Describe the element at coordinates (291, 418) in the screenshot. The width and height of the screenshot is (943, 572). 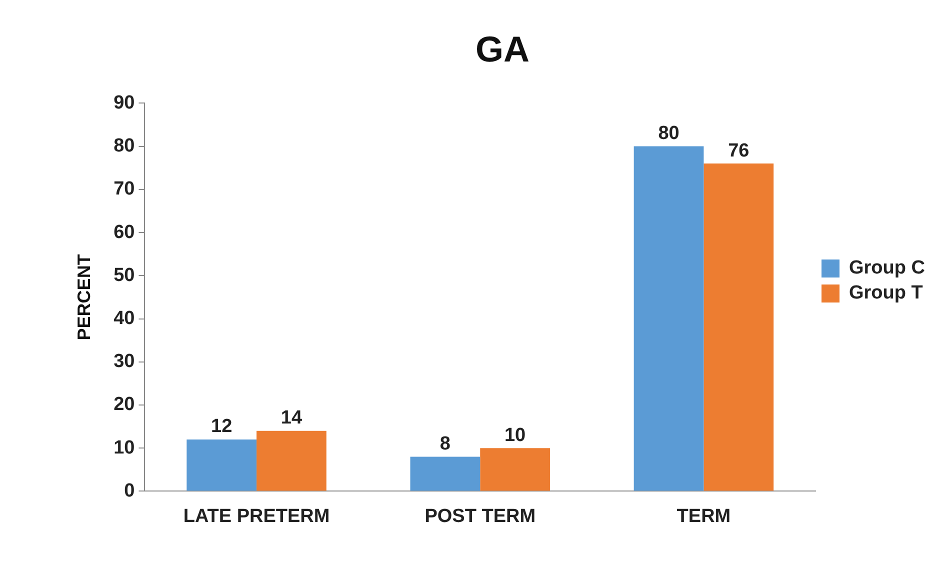
I see `data-label: 14` at that location.